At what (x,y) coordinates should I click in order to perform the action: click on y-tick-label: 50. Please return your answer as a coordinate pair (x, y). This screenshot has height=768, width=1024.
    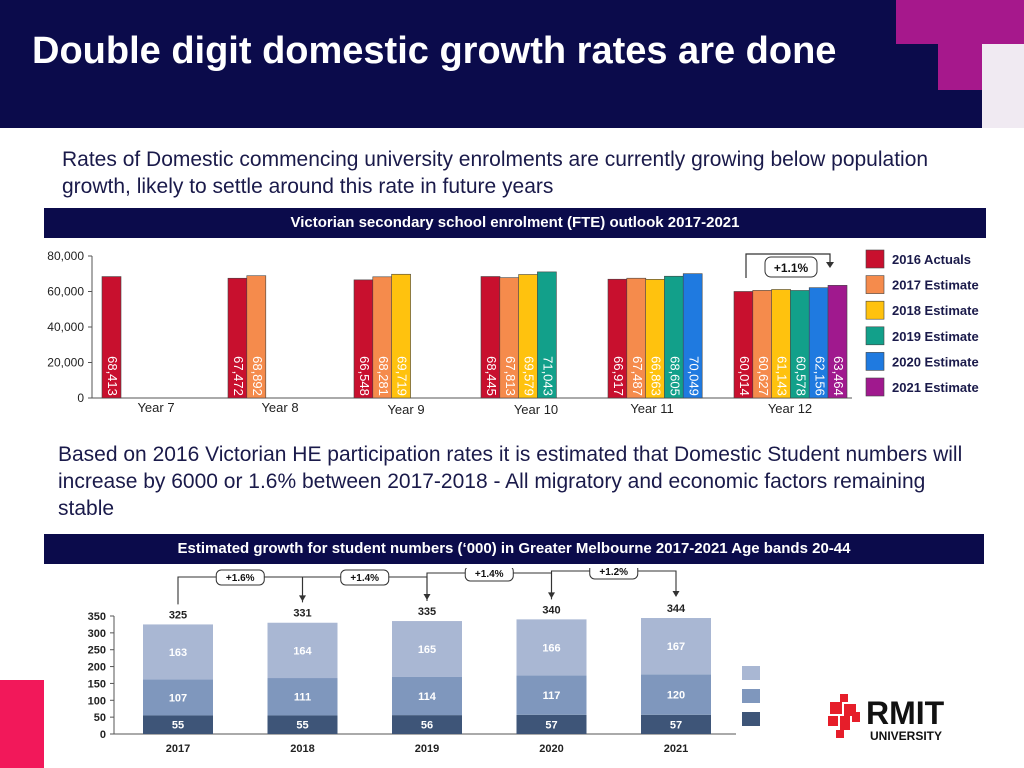
    Looking at the image, I should click on (100, 718).